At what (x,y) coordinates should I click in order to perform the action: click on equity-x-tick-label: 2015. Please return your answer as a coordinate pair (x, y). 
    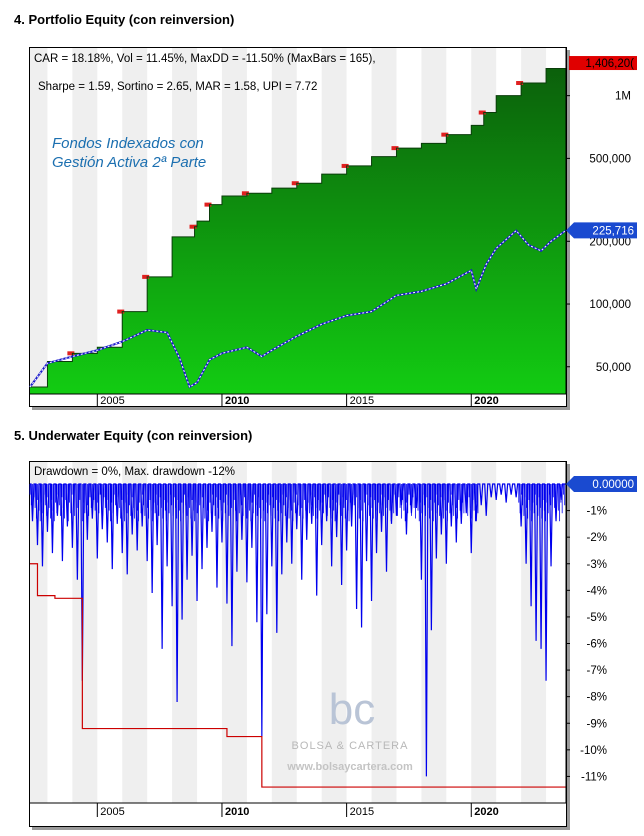
    Looking at the image, I should click on (362, 401).